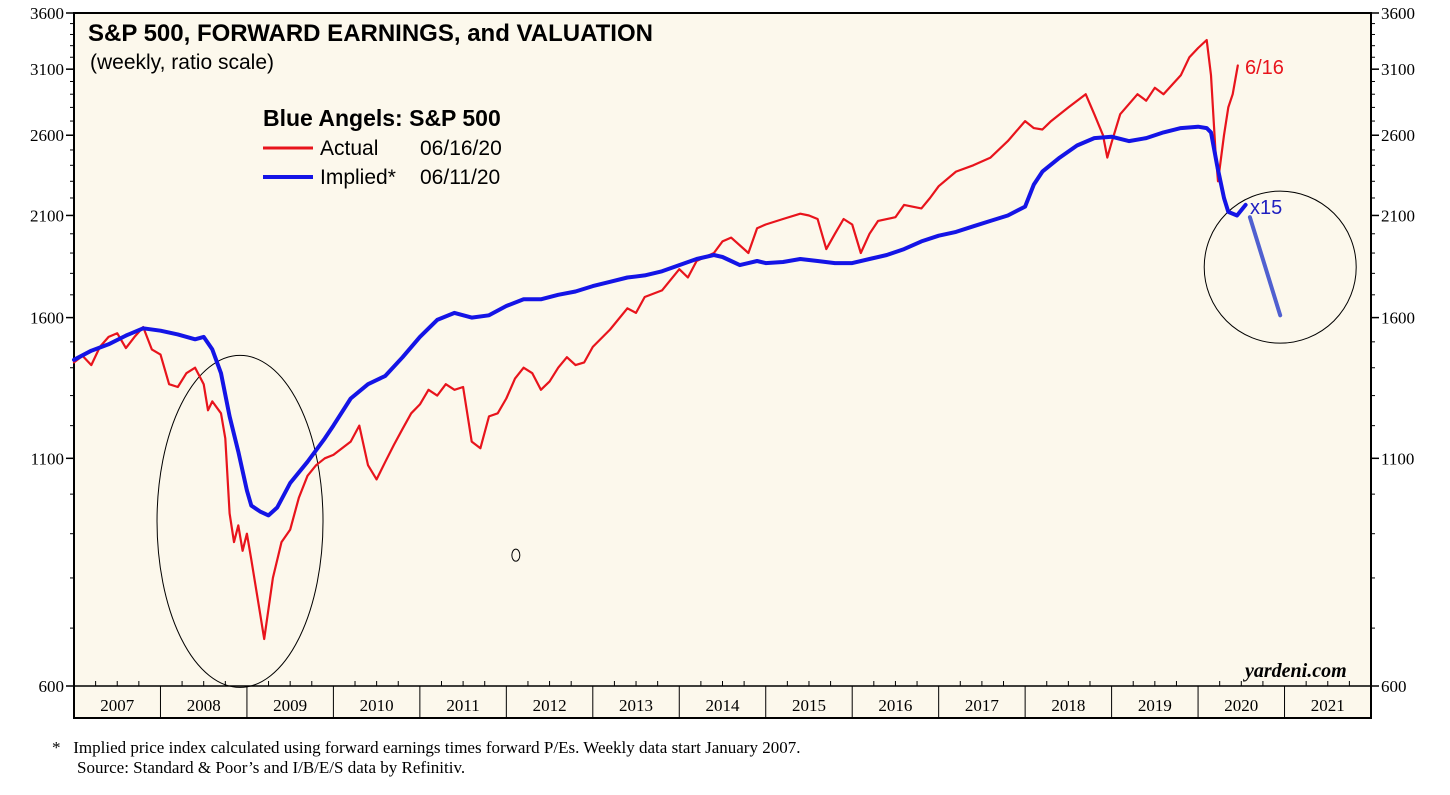 Image resolution: width=1450 pixels, height=795 pixels. What do you see at coordinates (182, 62) in the screenshot?
I see `chart-subtitle: (weekly, ratio scale)` at bounding box center [182, 62].